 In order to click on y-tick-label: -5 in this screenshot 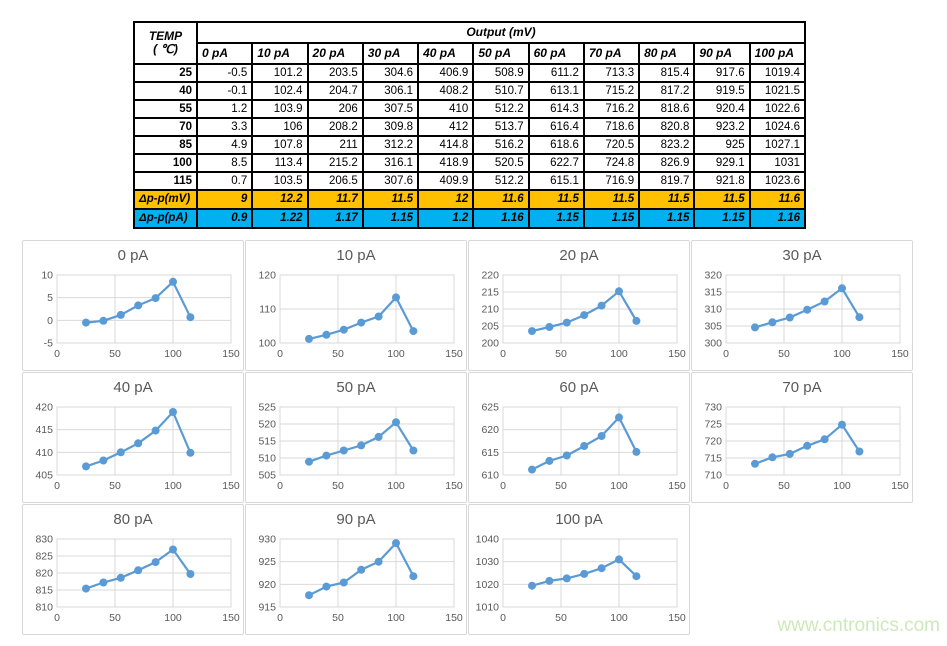, I will do `click(48, 344)`.